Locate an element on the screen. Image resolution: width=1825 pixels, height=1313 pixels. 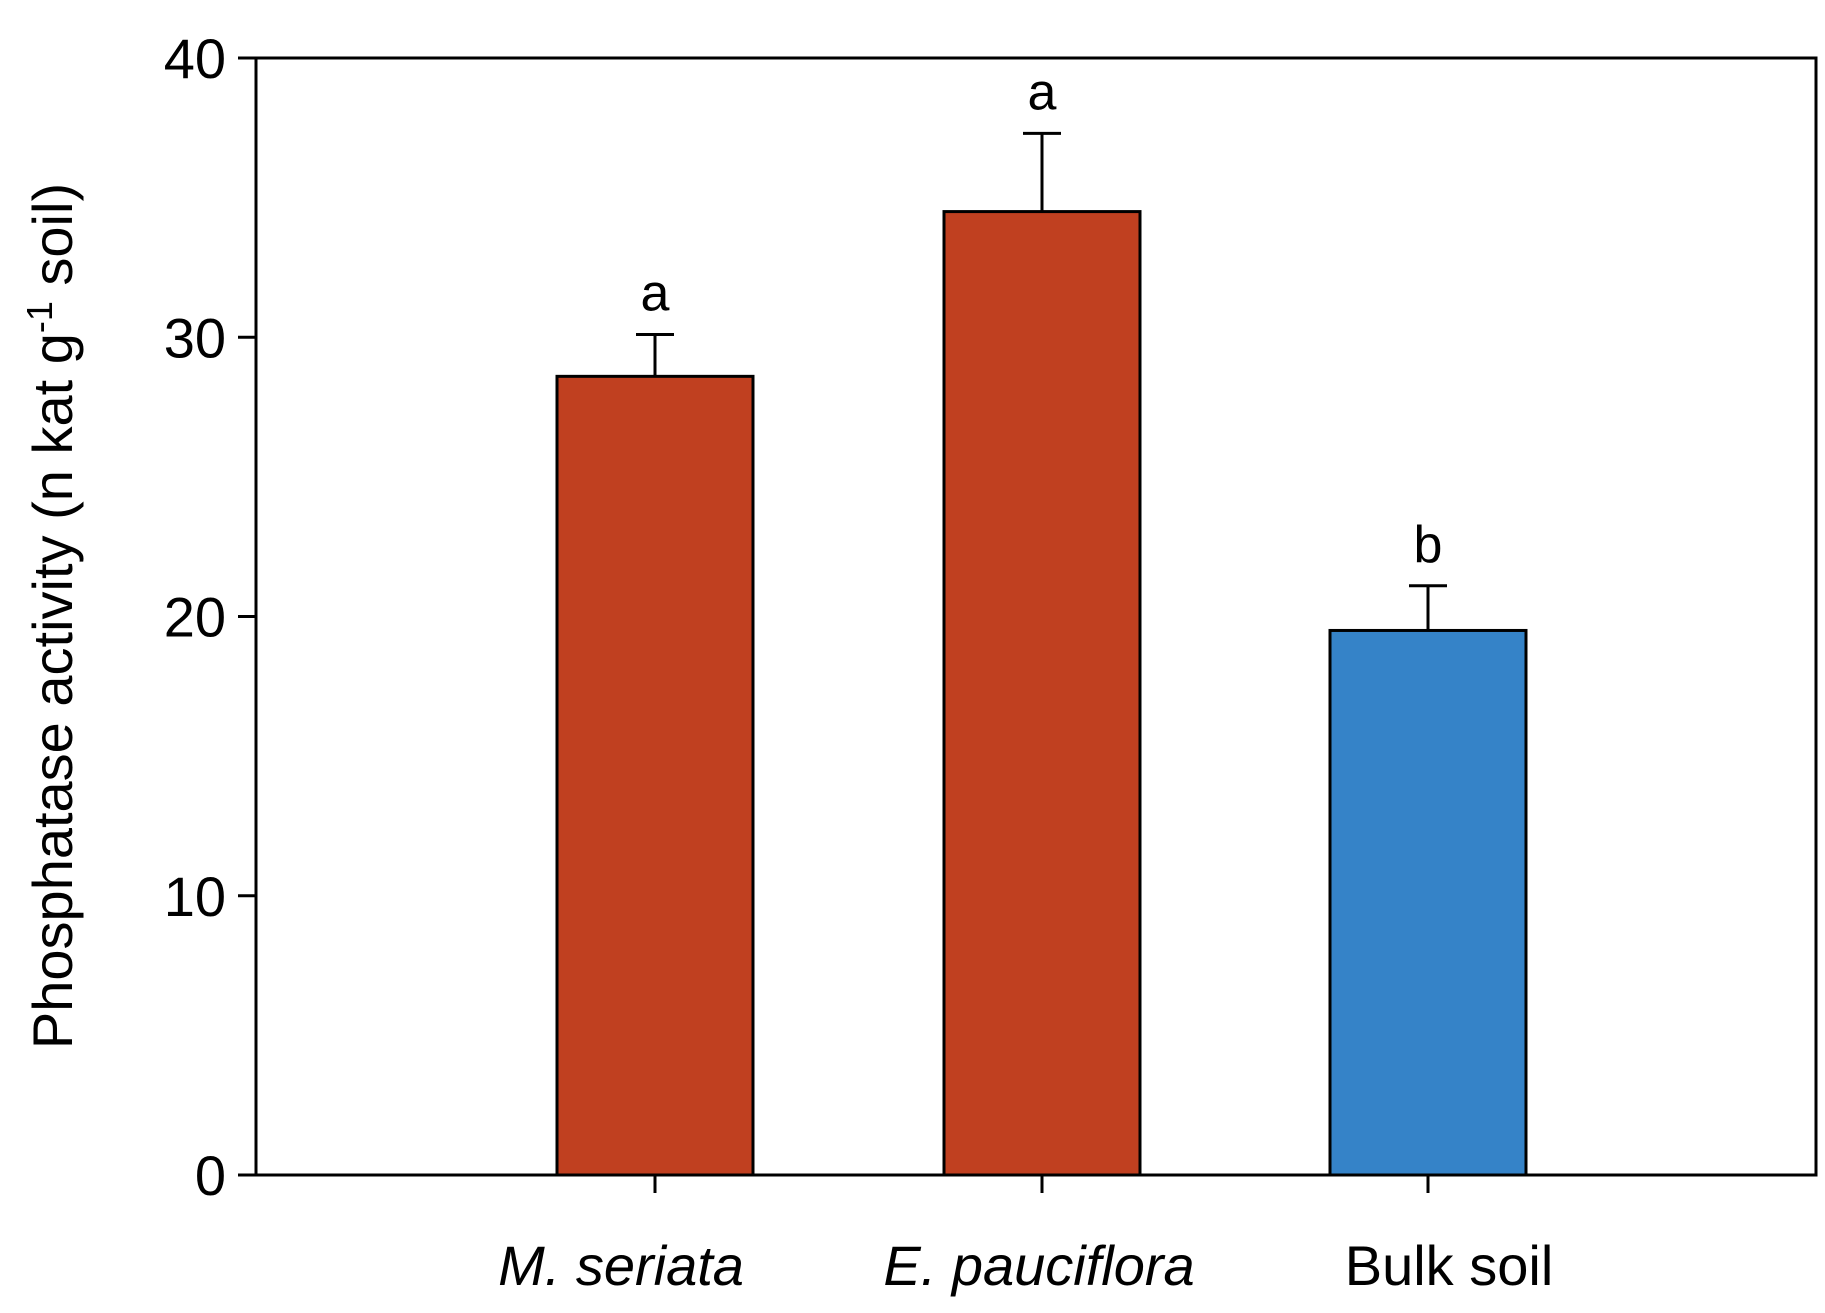
y-axis-title-part-1: -1 is located at coordinates (39, 317).